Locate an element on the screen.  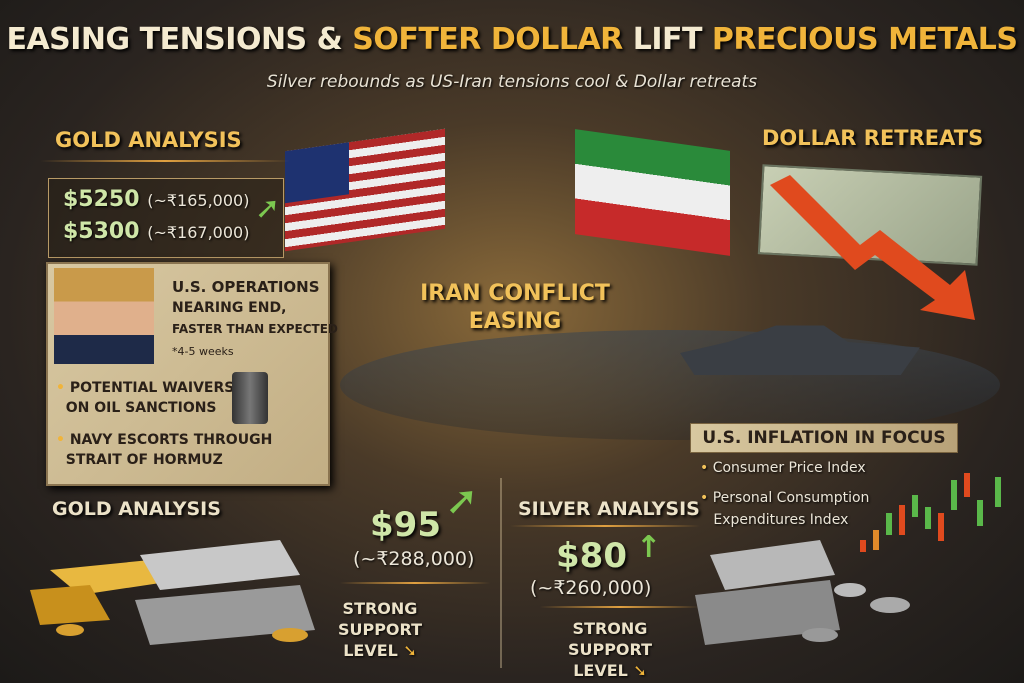
silver-support-label: STRONG SUPPORT LEVEL ➘ is located at coordinates (610, 649).